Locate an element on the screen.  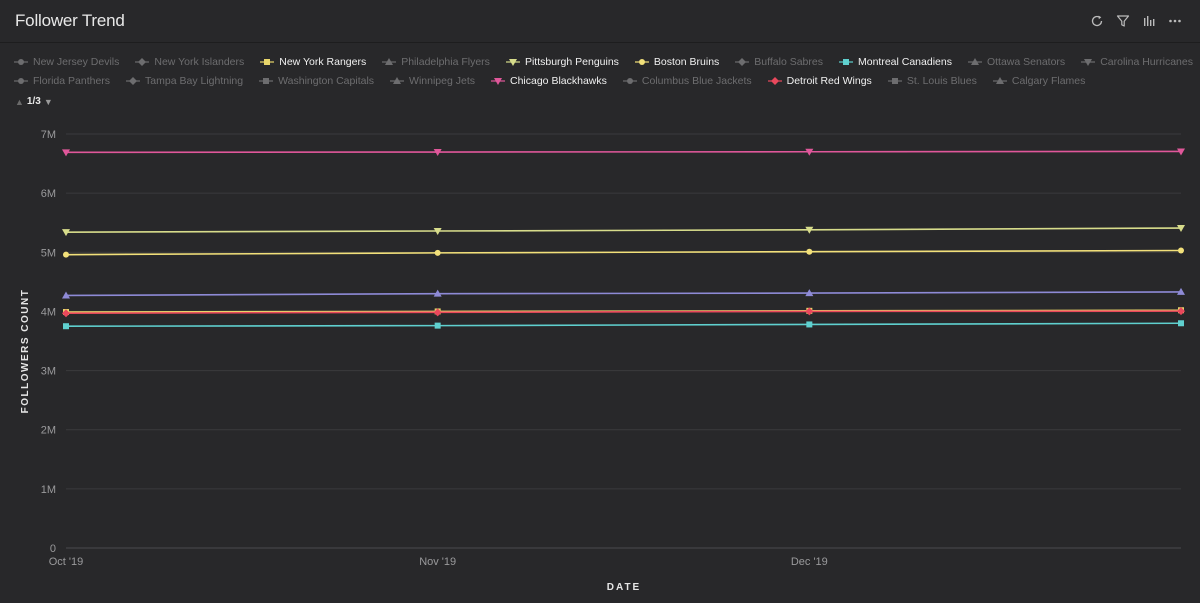
legend-label: Chicago Blackhawks is located at coordinates (558, 80).